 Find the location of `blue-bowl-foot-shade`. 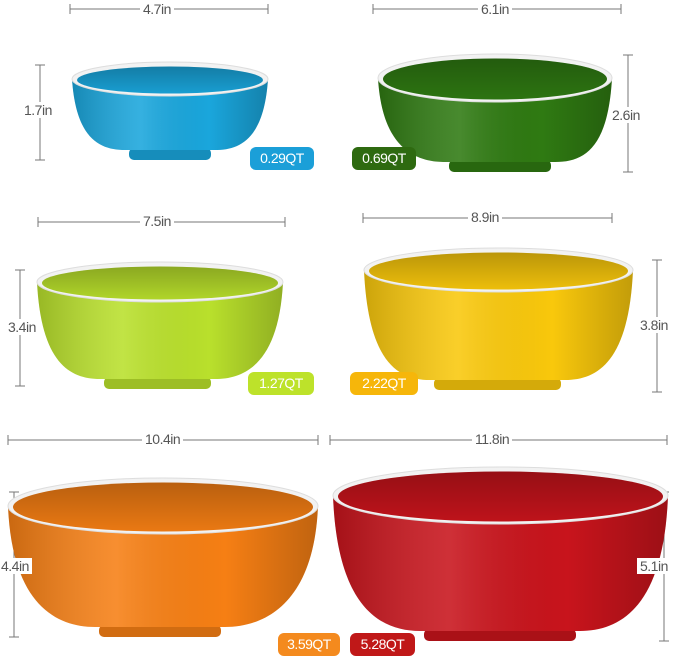

blue-bowl-foot-shade is located at coordinates (170, 154).